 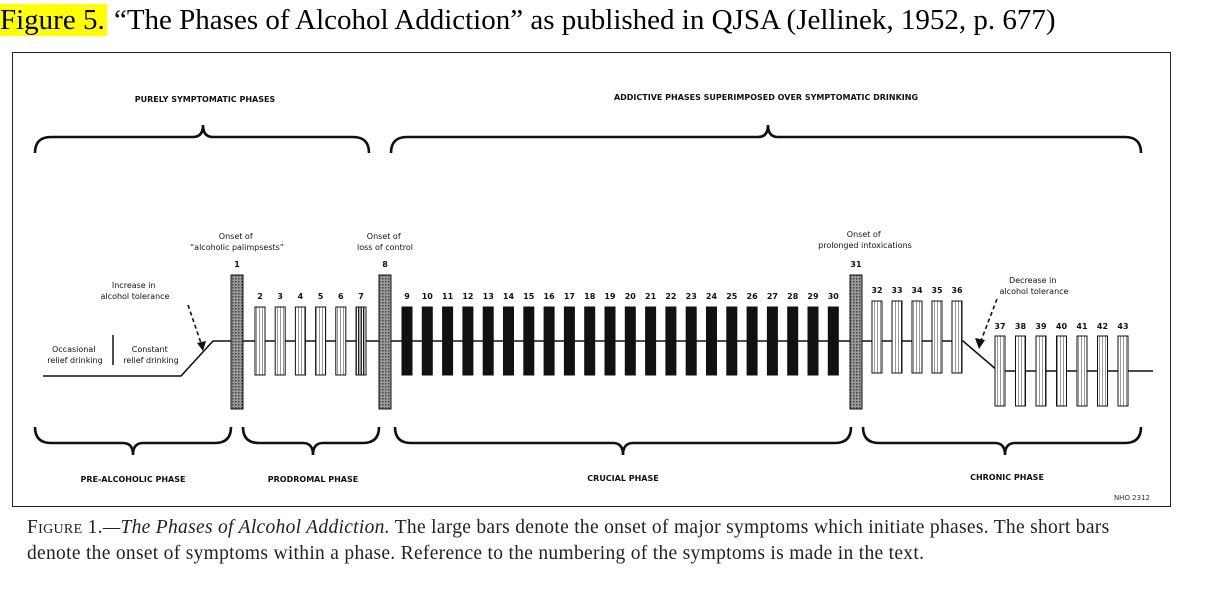 I want to click on symptom-number-24: 24, so click(x=712, y=296).